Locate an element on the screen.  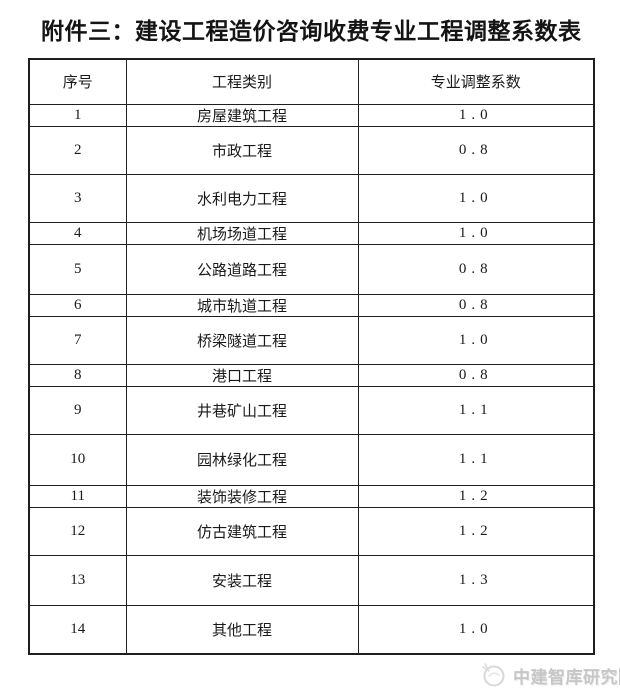
watermark-text: 中建智库研究院 is located at coordinates (566, 677).